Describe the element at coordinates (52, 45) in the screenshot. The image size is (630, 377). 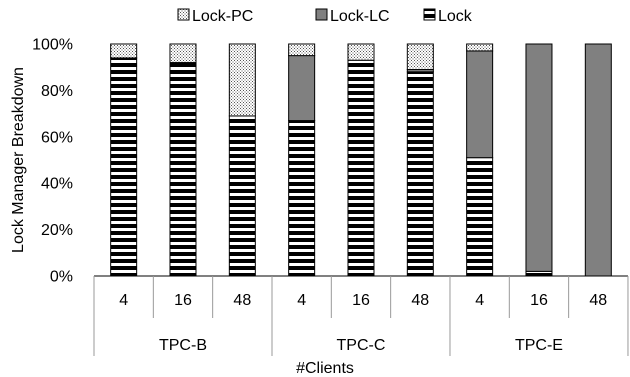
I see `y-tick-label: 100%` at that location.